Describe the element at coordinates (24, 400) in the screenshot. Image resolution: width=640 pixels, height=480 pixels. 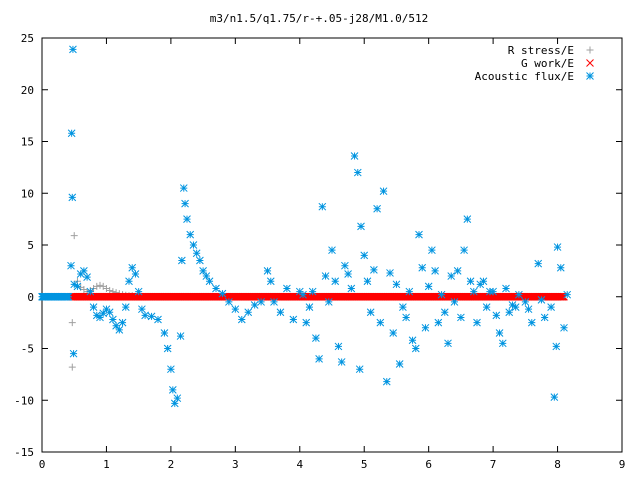
I see `y-tick-label: -10` at that location.